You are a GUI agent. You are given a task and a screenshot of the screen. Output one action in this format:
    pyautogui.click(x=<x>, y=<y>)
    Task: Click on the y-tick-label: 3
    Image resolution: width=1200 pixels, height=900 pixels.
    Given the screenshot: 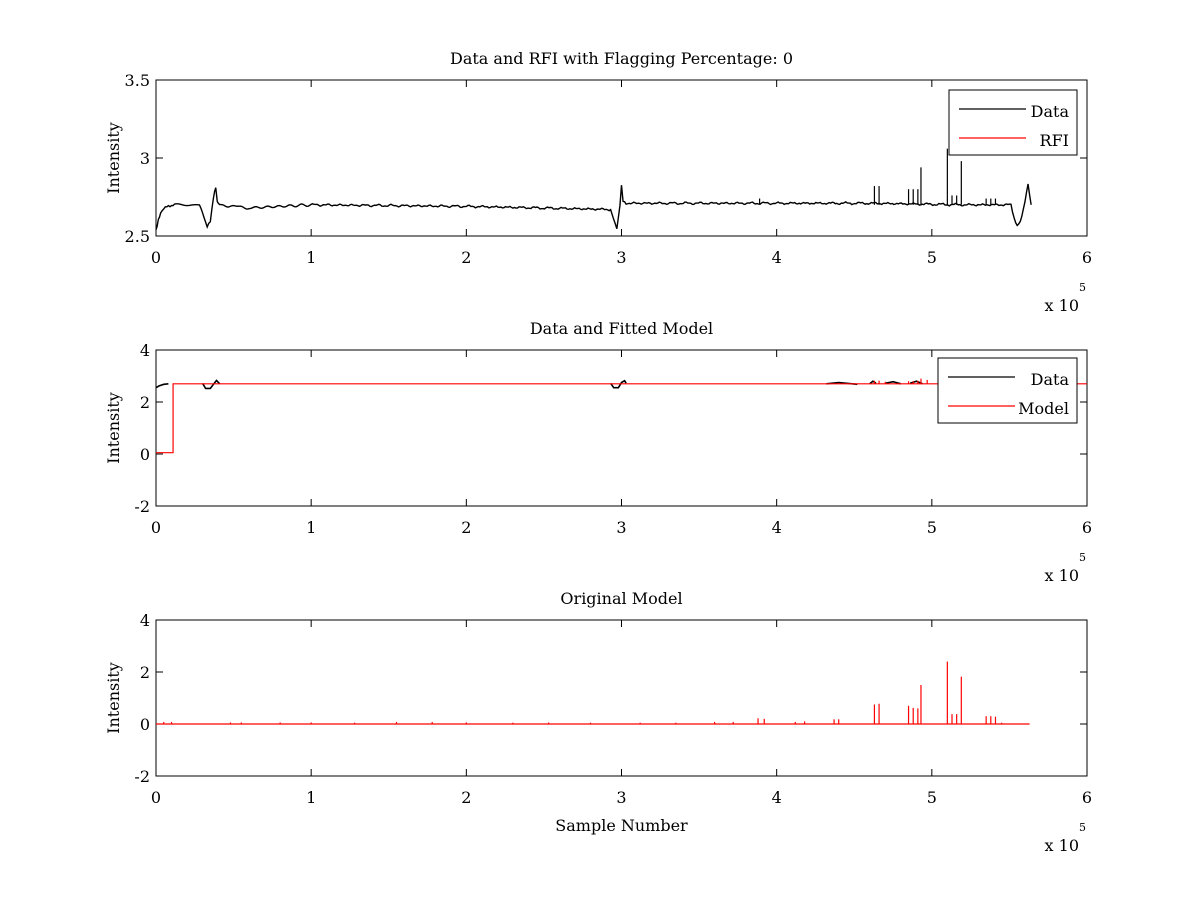 What is the action you would take?
    pyautogui.click(x=145, y=158)
    